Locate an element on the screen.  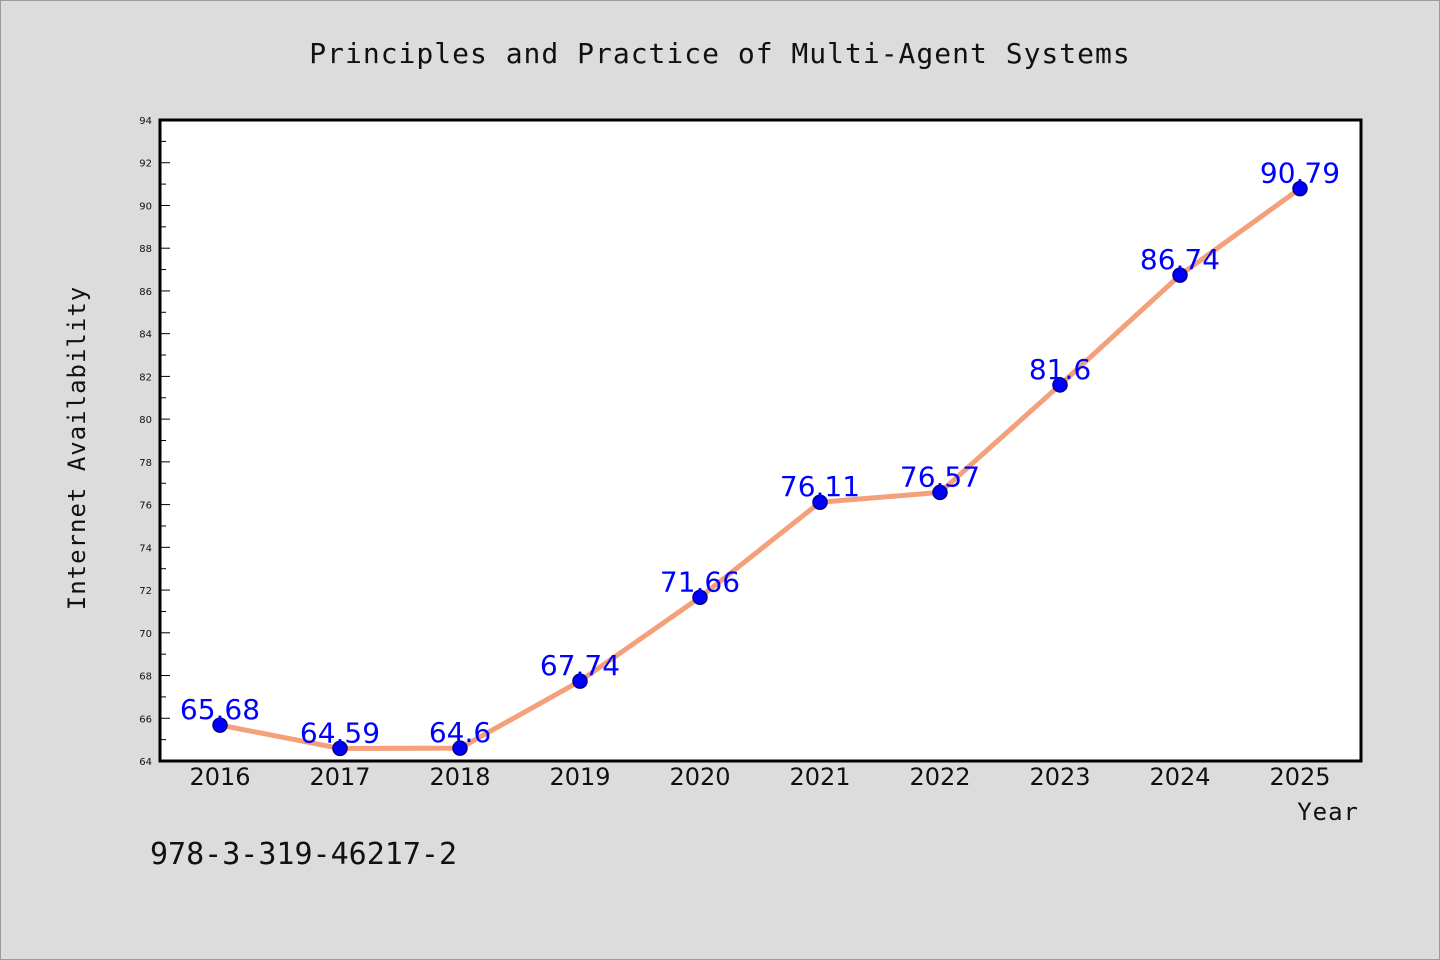
data-label: 71.66 is located at coordinates (700, 581).